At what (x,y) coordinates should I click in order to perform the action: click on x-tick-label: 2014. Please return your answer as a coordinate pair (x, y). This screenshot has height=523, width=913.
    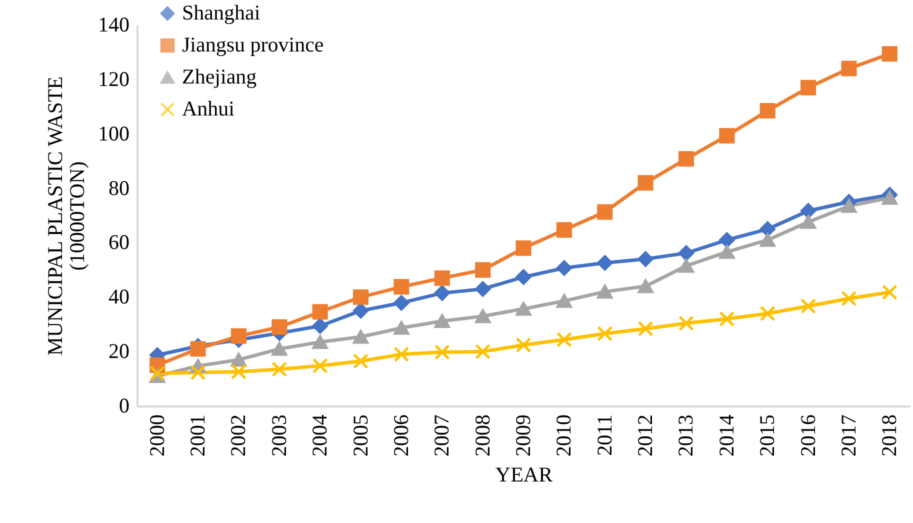
    Looking at the image, I should click on (726, 435).